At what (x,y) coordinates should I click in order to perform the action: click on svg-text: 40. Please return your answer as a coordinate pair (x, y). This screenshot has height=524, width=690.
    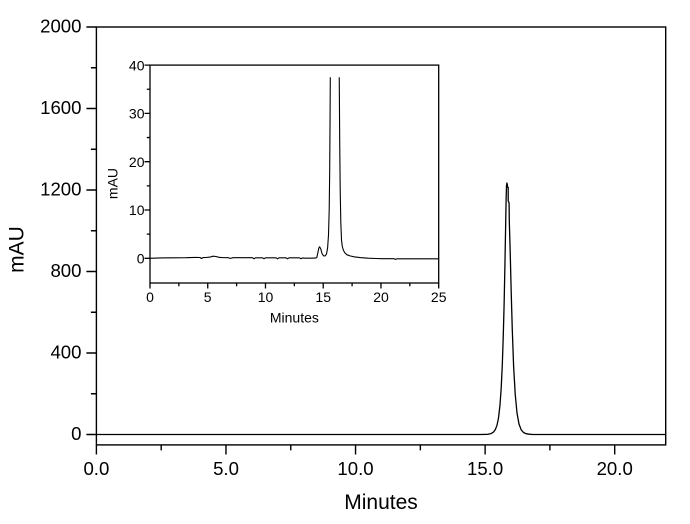
    Looking at the image, I should click on (137, 65).